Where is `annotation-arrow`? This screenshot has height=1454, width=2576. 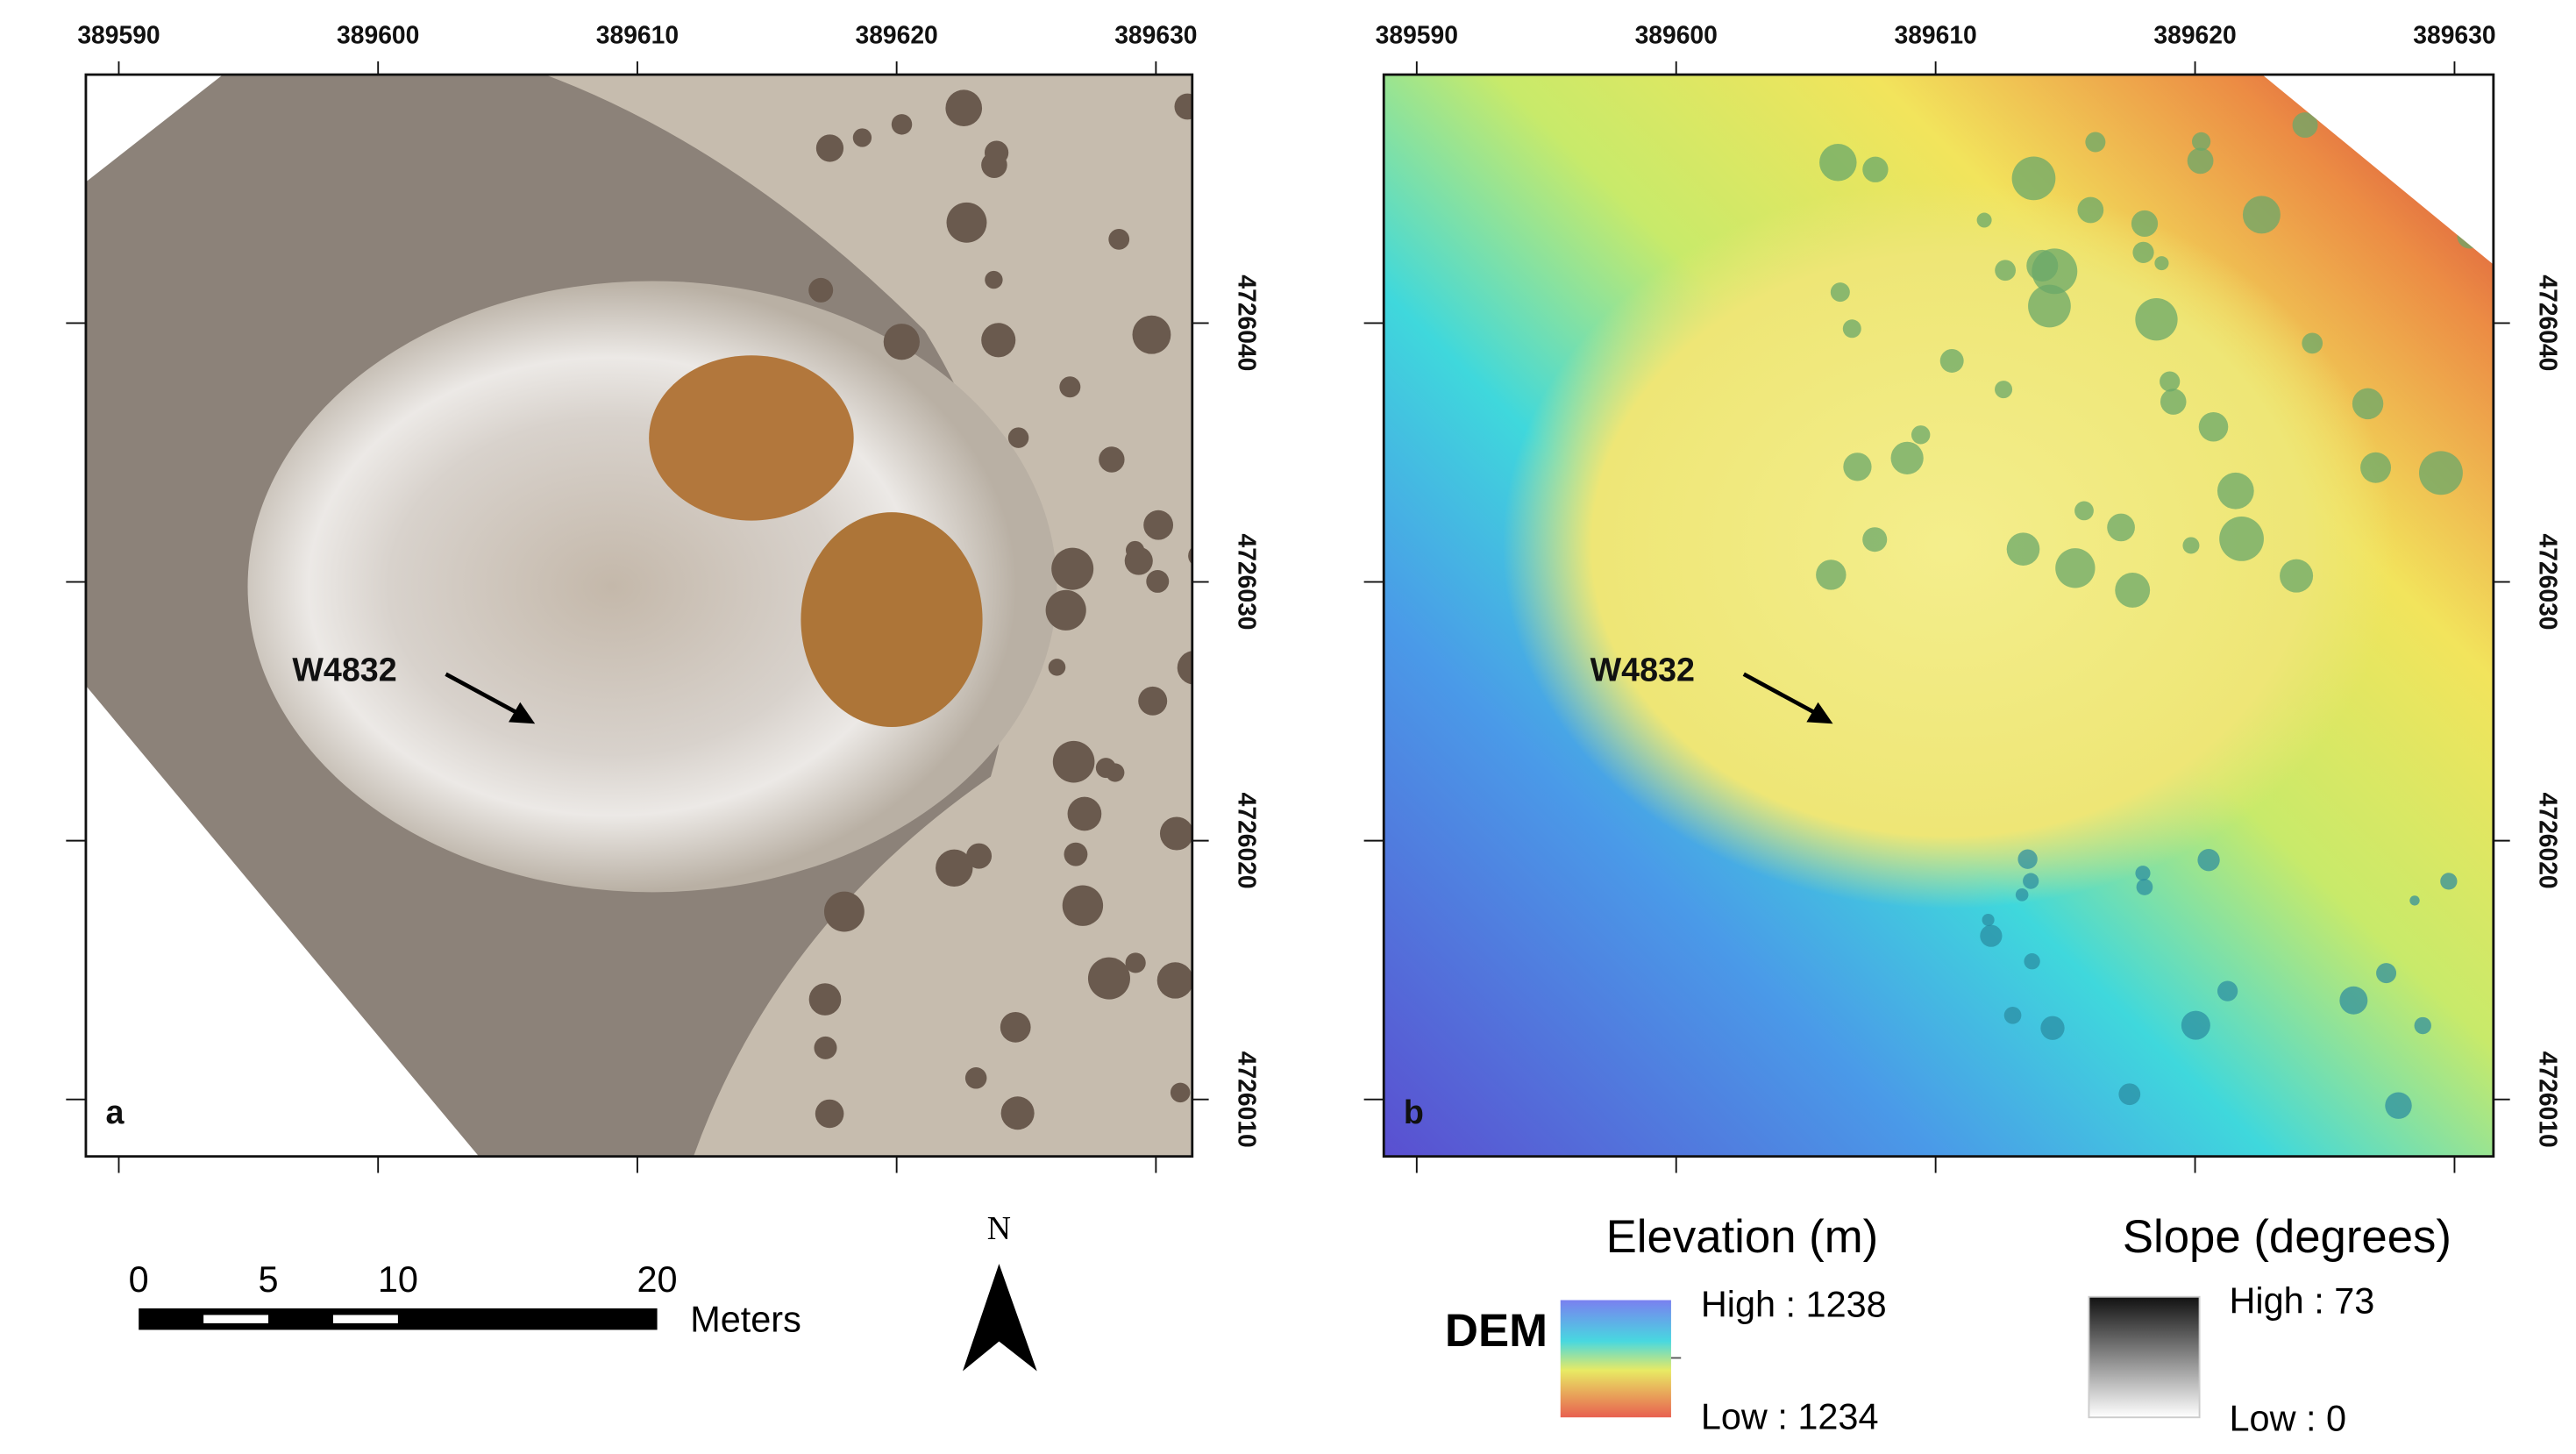
annotation-arrow is located at coordinates (1783, 696).